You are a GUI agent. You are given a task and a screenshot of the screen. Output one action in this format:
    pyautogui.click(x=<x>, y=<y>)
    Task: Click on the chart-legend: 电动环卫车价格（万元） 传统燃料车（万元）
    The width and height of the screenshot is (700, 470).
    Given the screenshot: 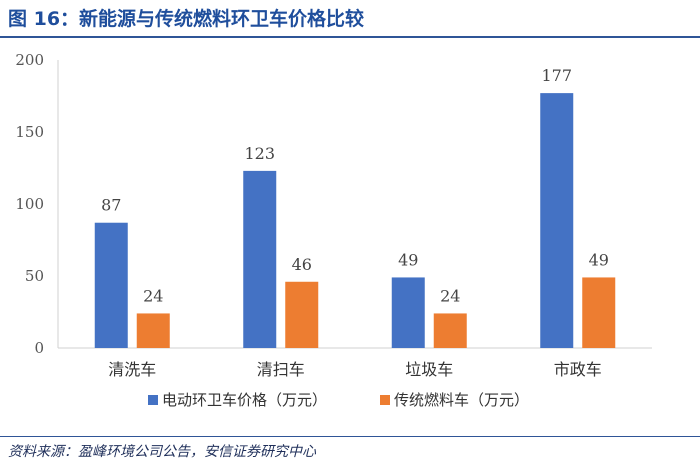 What is the action you would take?
    pyautogui.click(x=338, y=400)
    